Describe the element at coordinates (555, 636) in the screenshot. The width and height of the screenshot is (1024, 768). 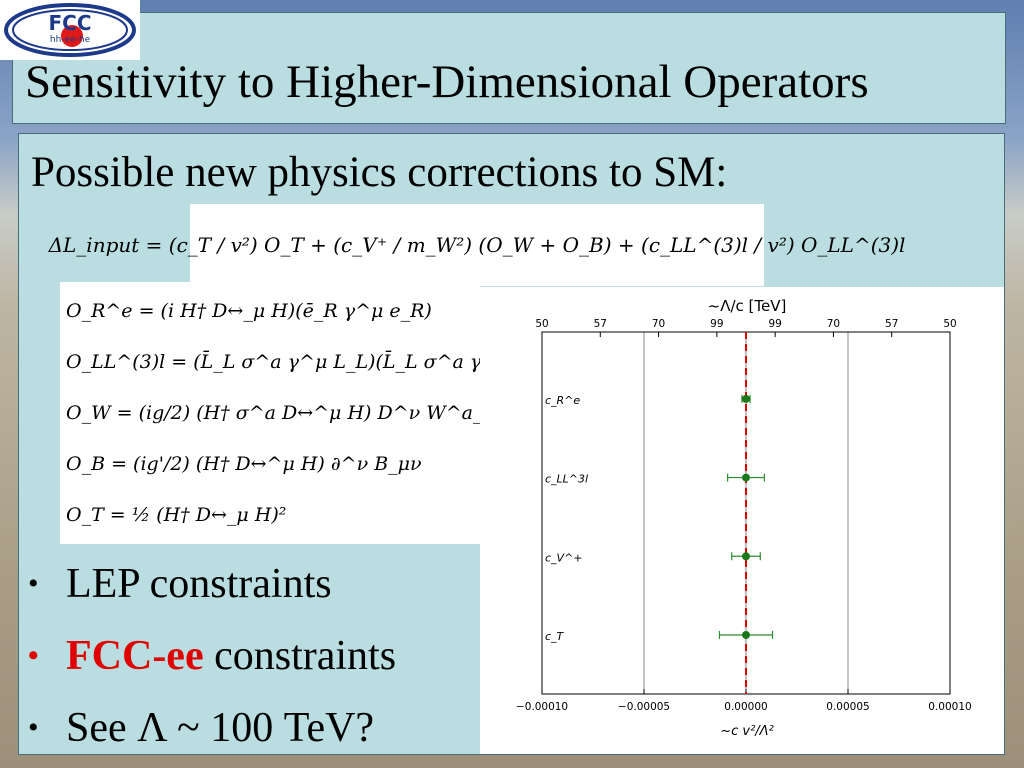
I see `y-category-label: c_T` at that location.